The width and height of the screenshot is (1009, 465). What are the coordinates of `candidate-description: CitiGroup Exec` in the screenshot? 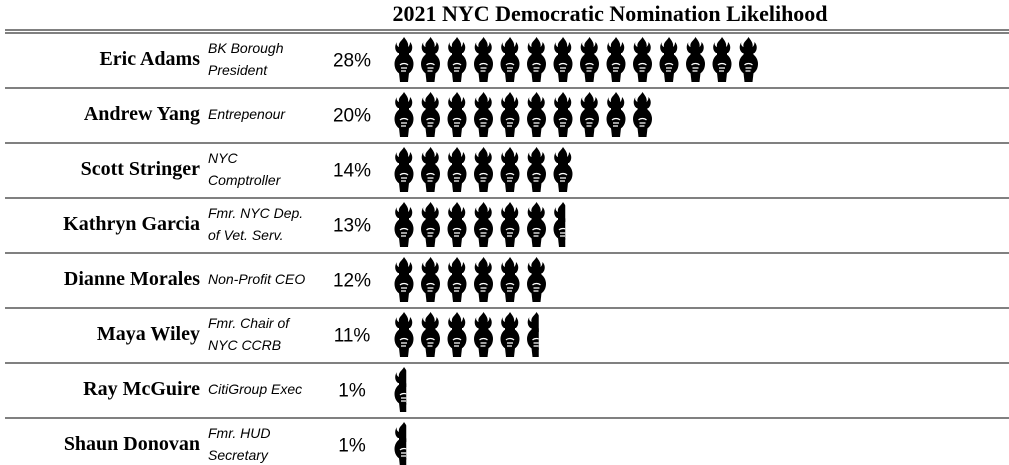 It's located at (255, 389).